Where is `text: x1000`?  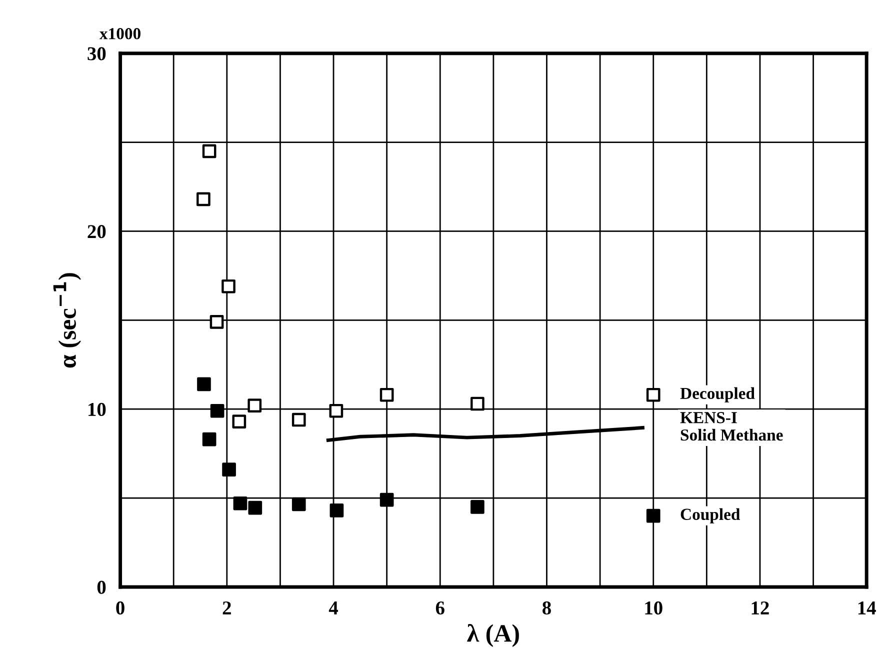
text: x1000 is located at coordinates (120, 34).